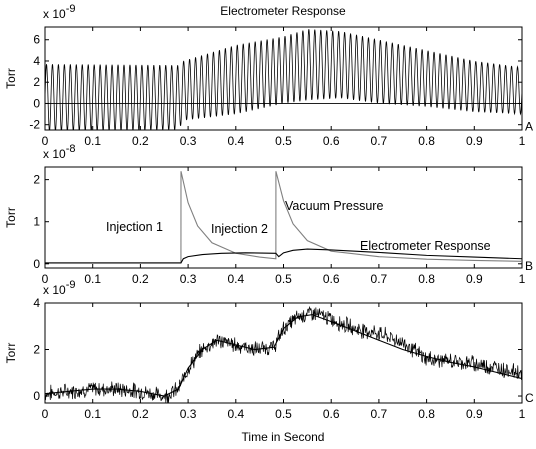 The image size is (536, 449). Describe the element at coordinates (239, 229) in the screenshot. I see `annotation: Injection 2` at that location.